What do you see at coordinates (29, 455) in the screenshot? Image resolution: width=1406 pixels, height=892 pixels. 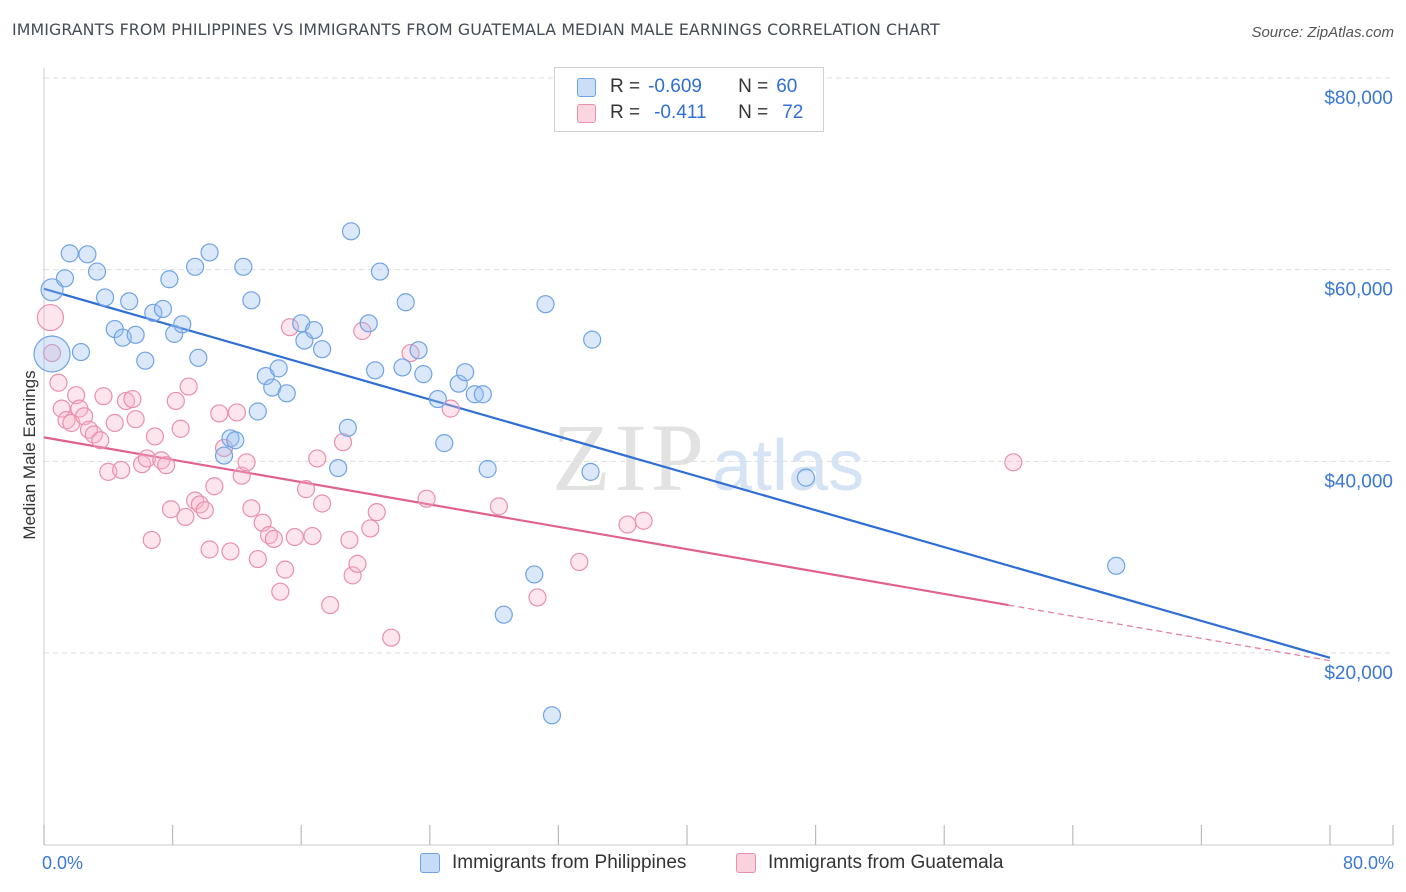 I see `y-axis-label: Median Male Earnings` at bounding box center [29, 455].